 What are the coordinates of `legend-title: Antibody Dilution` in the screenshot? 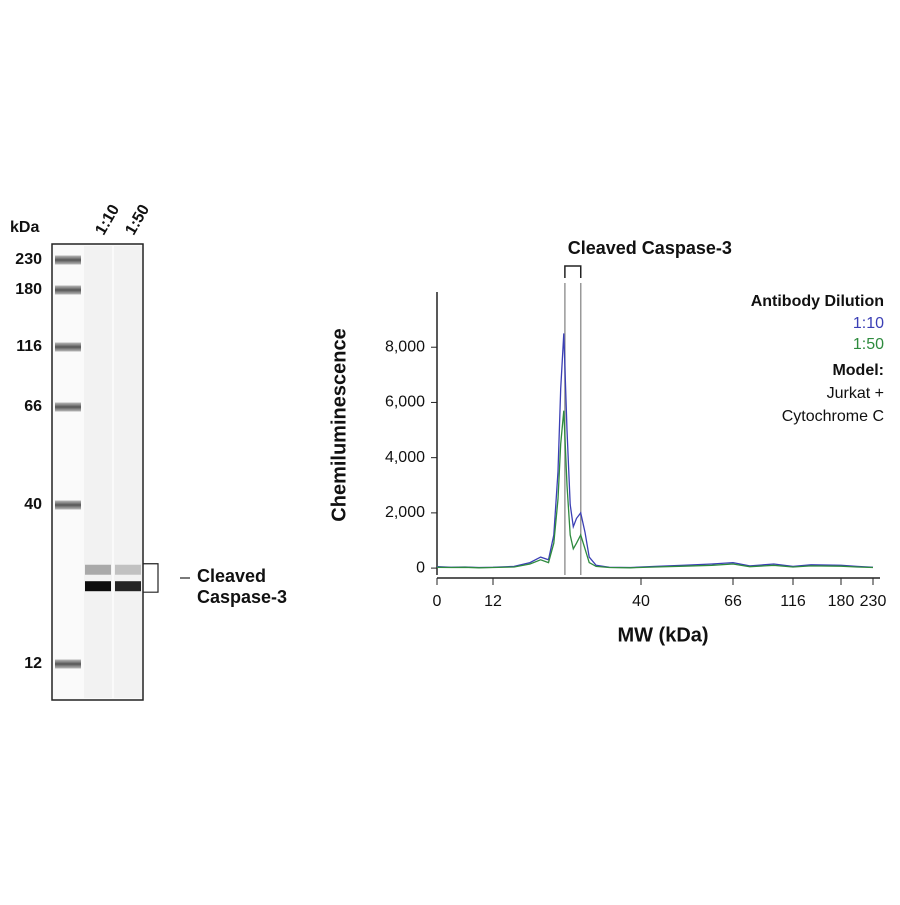 It's located at (817, 301).